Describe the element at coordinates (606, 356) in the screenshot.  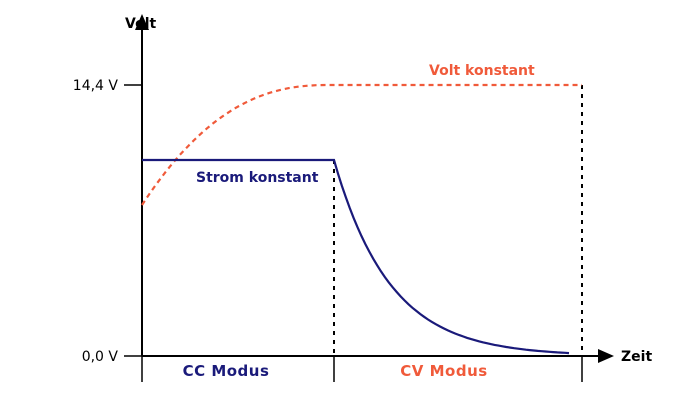
I see `x-axis-arrow` at that location.